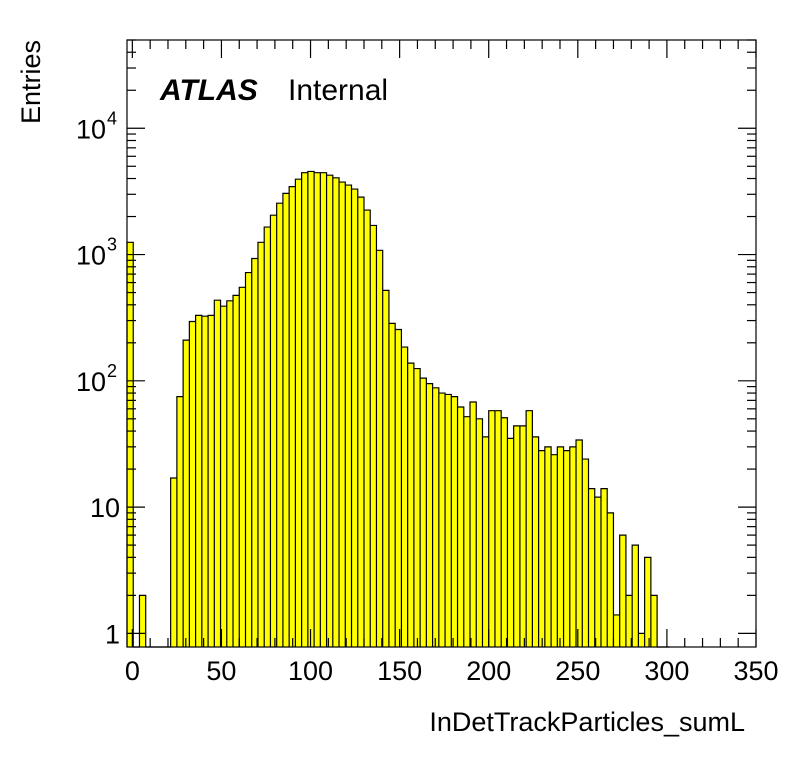  I want to click on y-tick-exponent: 3, so click(112, 245).